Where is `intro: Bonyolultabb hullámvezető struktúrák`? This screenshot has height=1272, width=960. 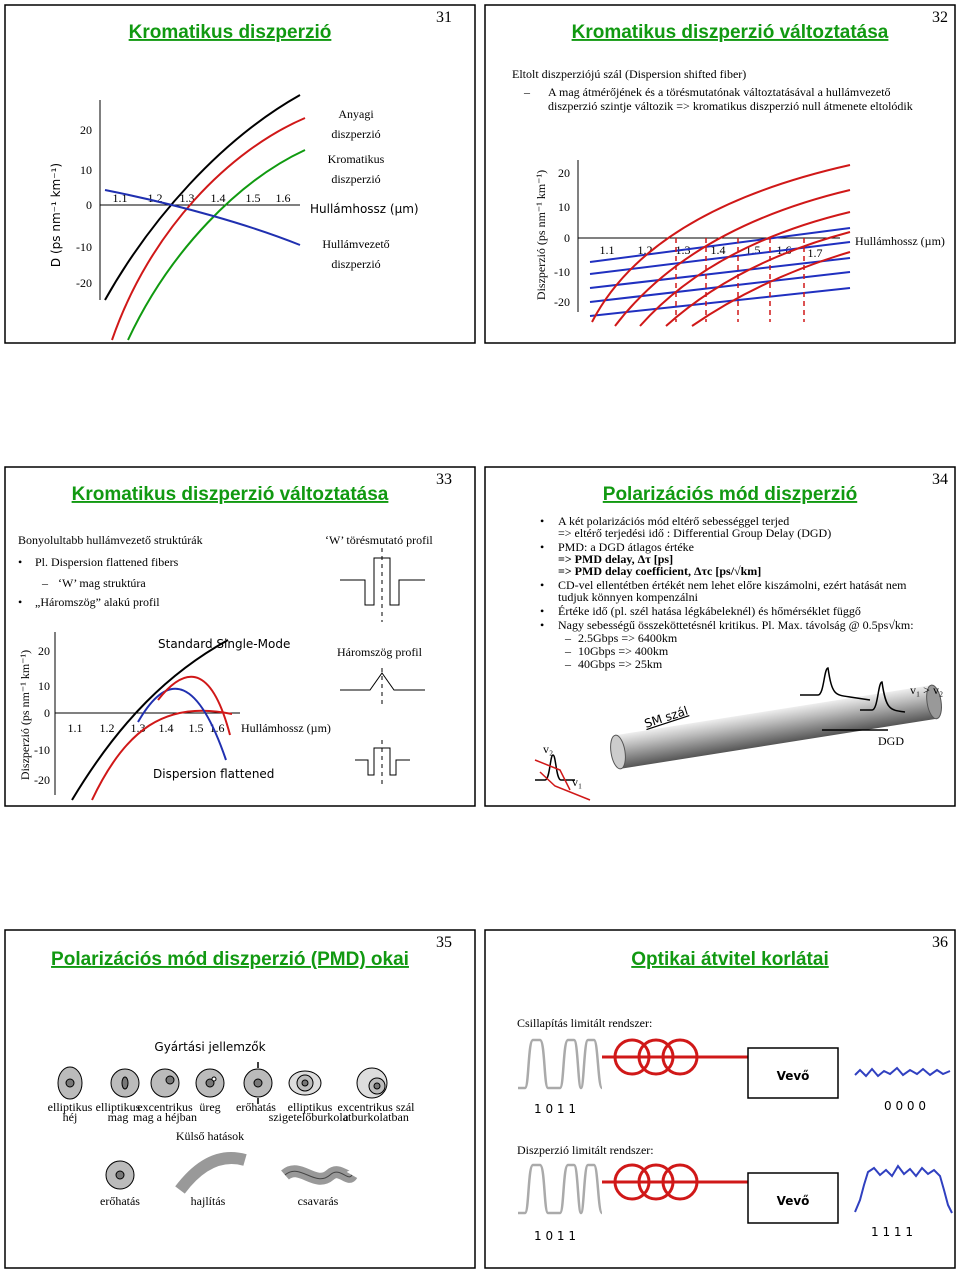
intro: Bonyolultabb hullámvezető struktúrák is located at coordinates (110, 540).